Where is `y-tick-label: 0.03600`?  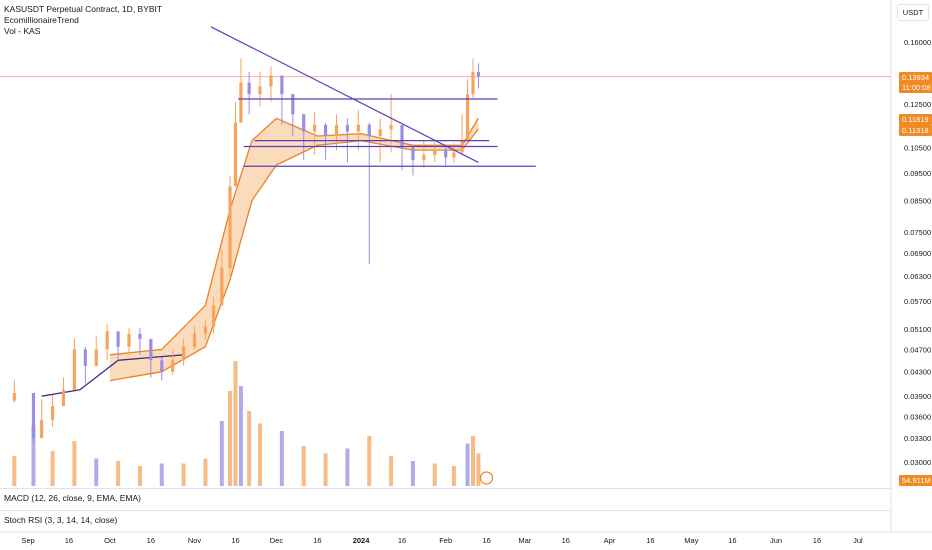 y-tick-label: 0.03600 is located at coordinates (917, 416).